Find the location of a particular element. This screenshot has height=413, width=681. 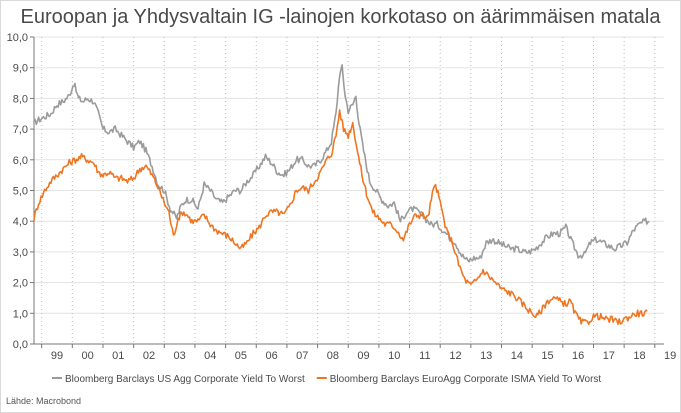

y-tick-label: 9,0 is located at coordinates (20, 69).